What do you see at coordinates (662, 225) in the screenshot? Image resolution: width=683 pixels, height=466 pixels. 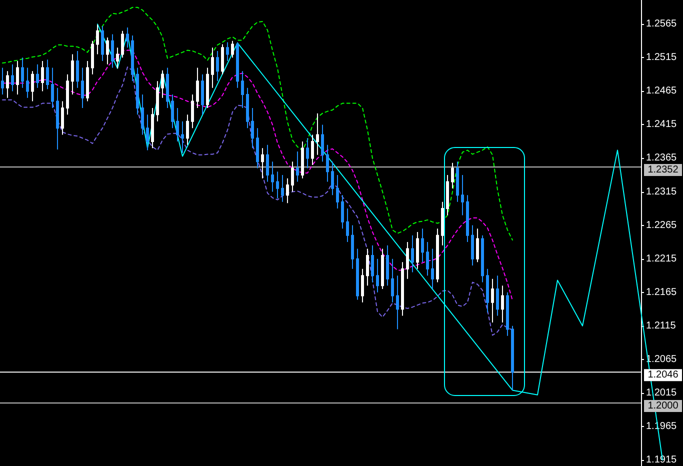 I see `y-tick-label: 1.2265` at bounding box center [662, 225].